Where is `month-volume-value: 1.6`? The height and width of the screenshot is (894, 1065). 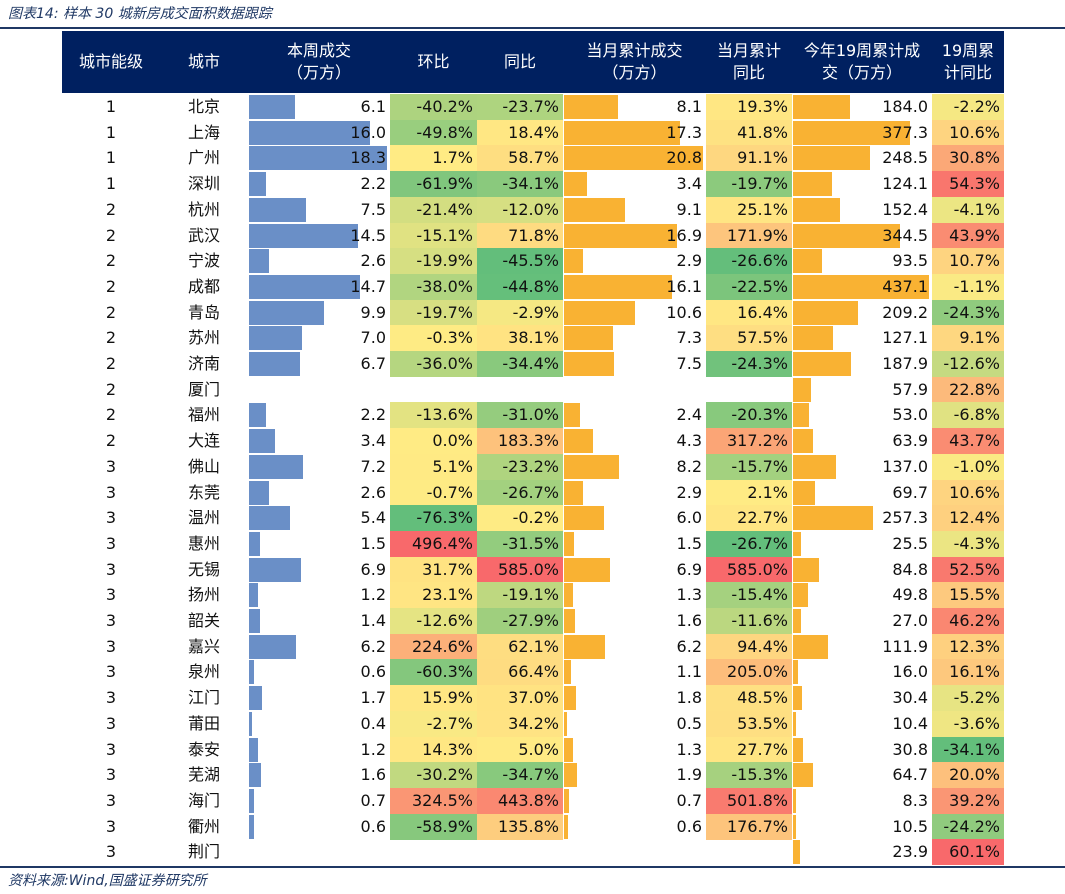 month-volume-value: 1.6 is located at coordinates (689, 620).